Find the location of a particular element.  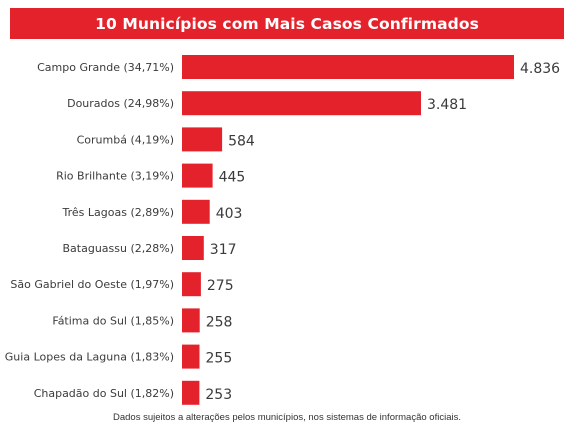

category-label: Guia Lopes da Laguna (1,83%) is located at coordinates (89, 357).